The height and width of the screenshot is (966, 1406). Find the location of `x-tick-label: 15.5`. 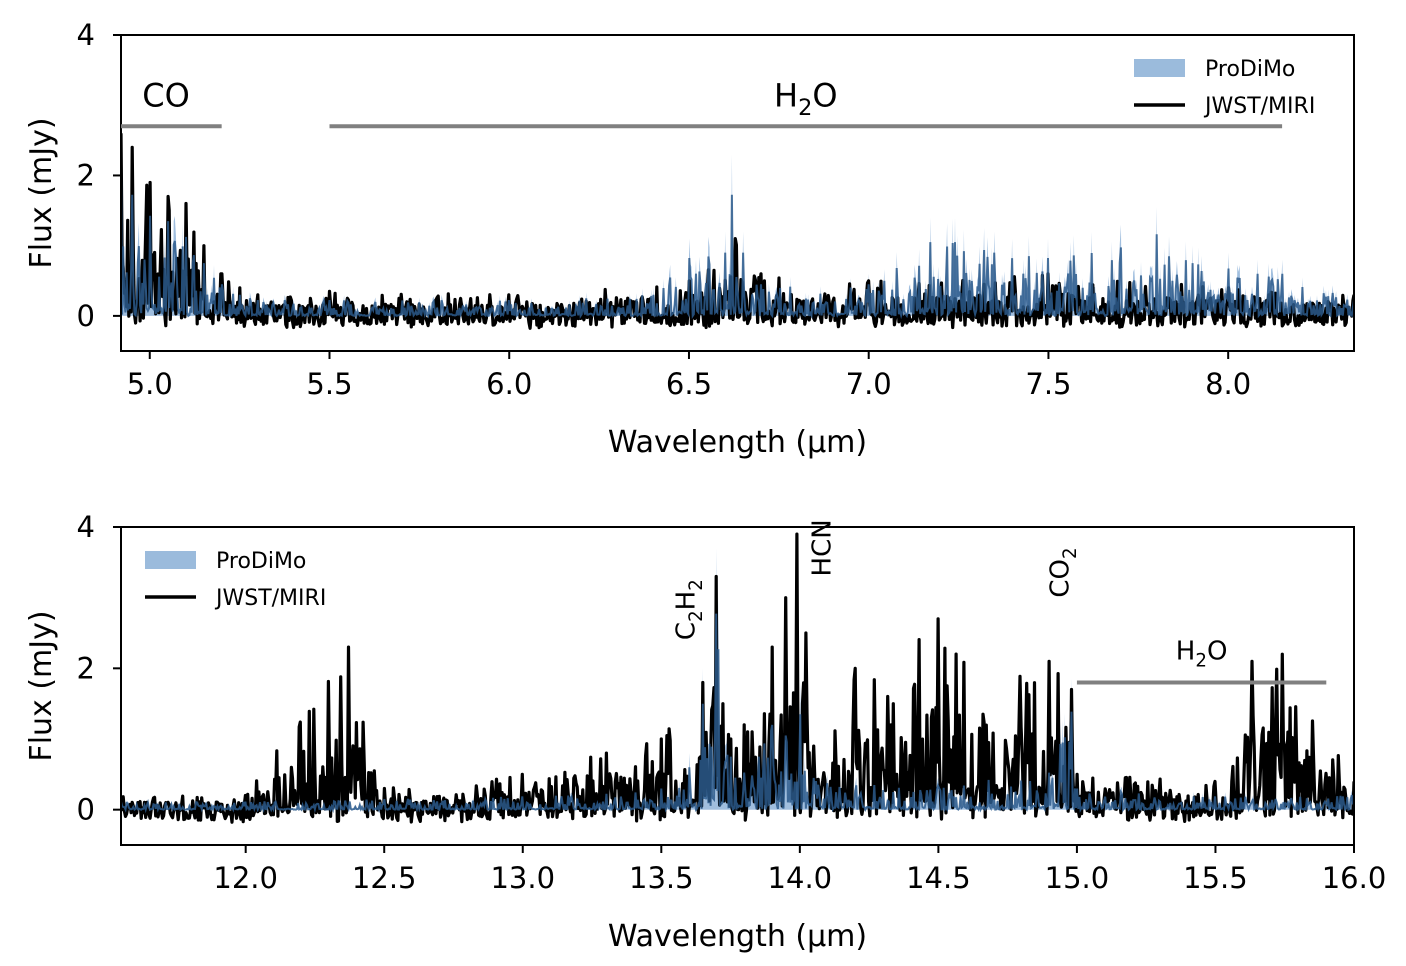

x-tick-label: 15.5 is located at coordinates (1215, 878).